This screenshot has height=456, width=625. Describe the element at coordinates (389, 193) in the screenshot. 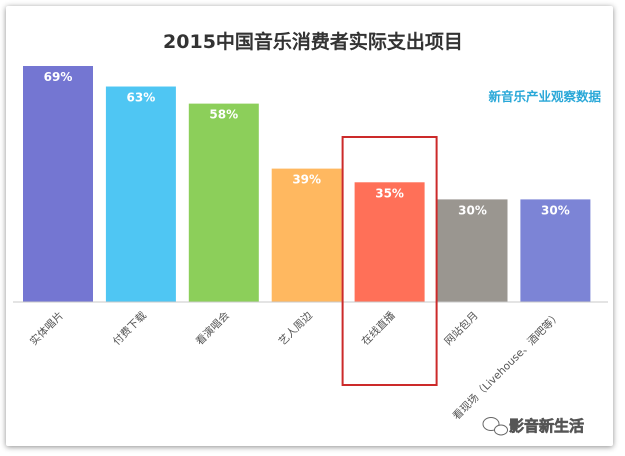

I see `value-label-5: 35%` at that location.